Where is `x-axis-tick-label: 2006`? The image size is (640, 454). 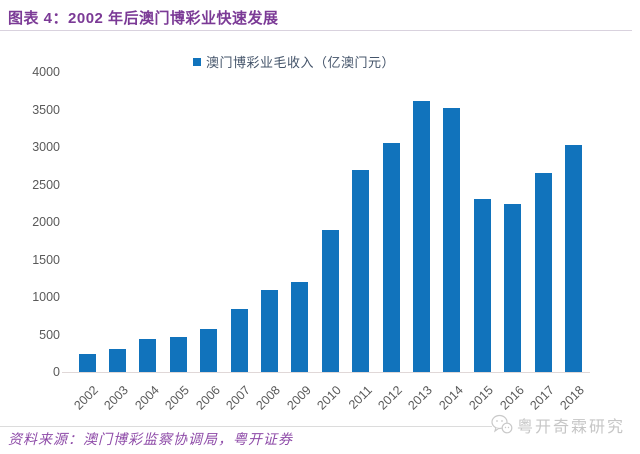
x-axis-tick-label: 2006 is located at coordinates (207, 398).